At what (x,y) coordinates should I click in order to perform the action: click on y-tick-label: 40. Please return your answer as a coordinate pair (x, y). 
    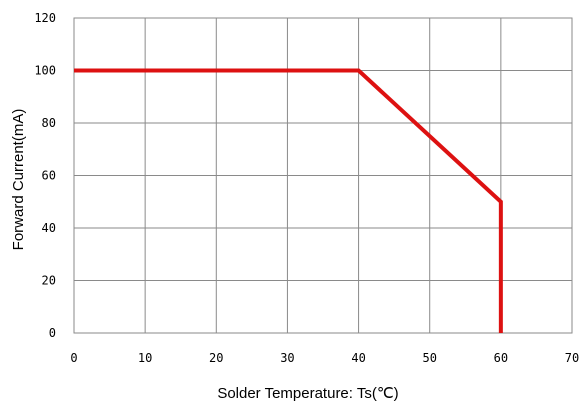
    Looking at the image, I should click on (49, 228).